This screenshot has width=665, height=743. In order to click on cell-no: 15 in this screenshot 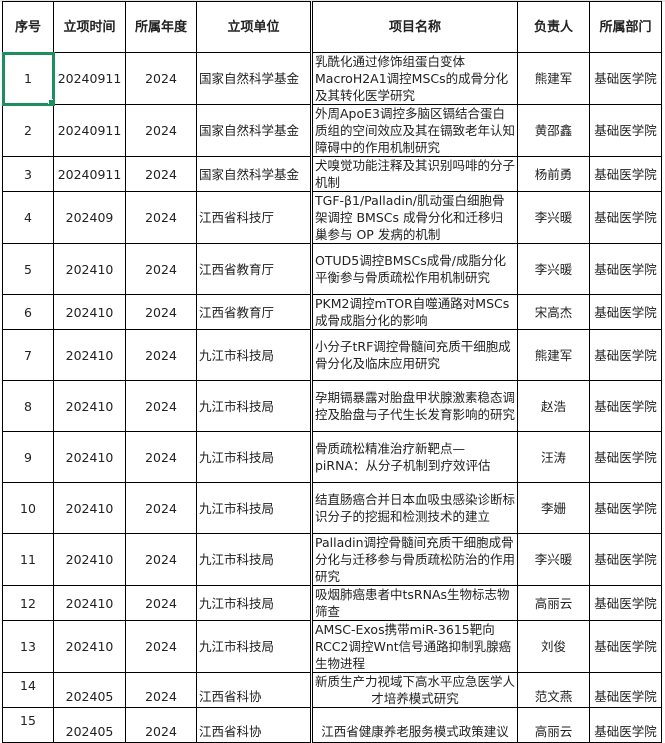, I will do `click(28, 725)`.